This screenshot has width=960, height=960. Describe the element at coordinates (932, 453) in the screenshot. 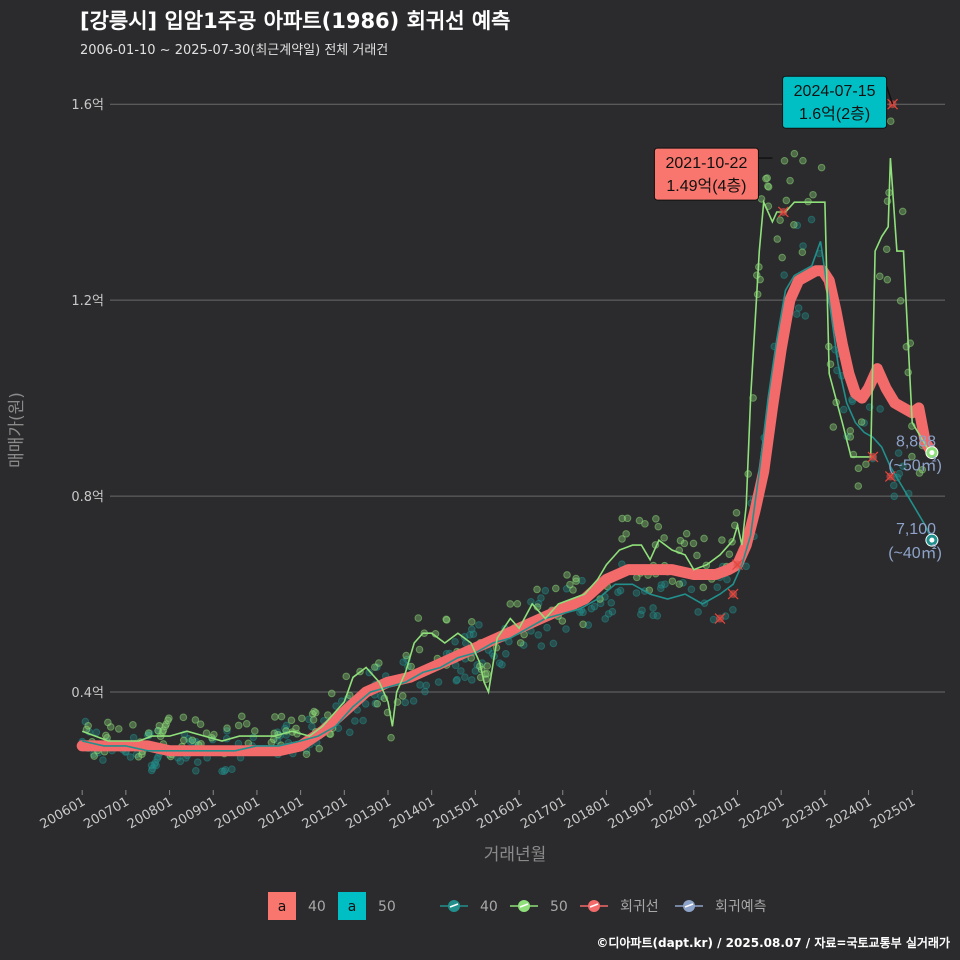

I see `end-point-core` at that location.